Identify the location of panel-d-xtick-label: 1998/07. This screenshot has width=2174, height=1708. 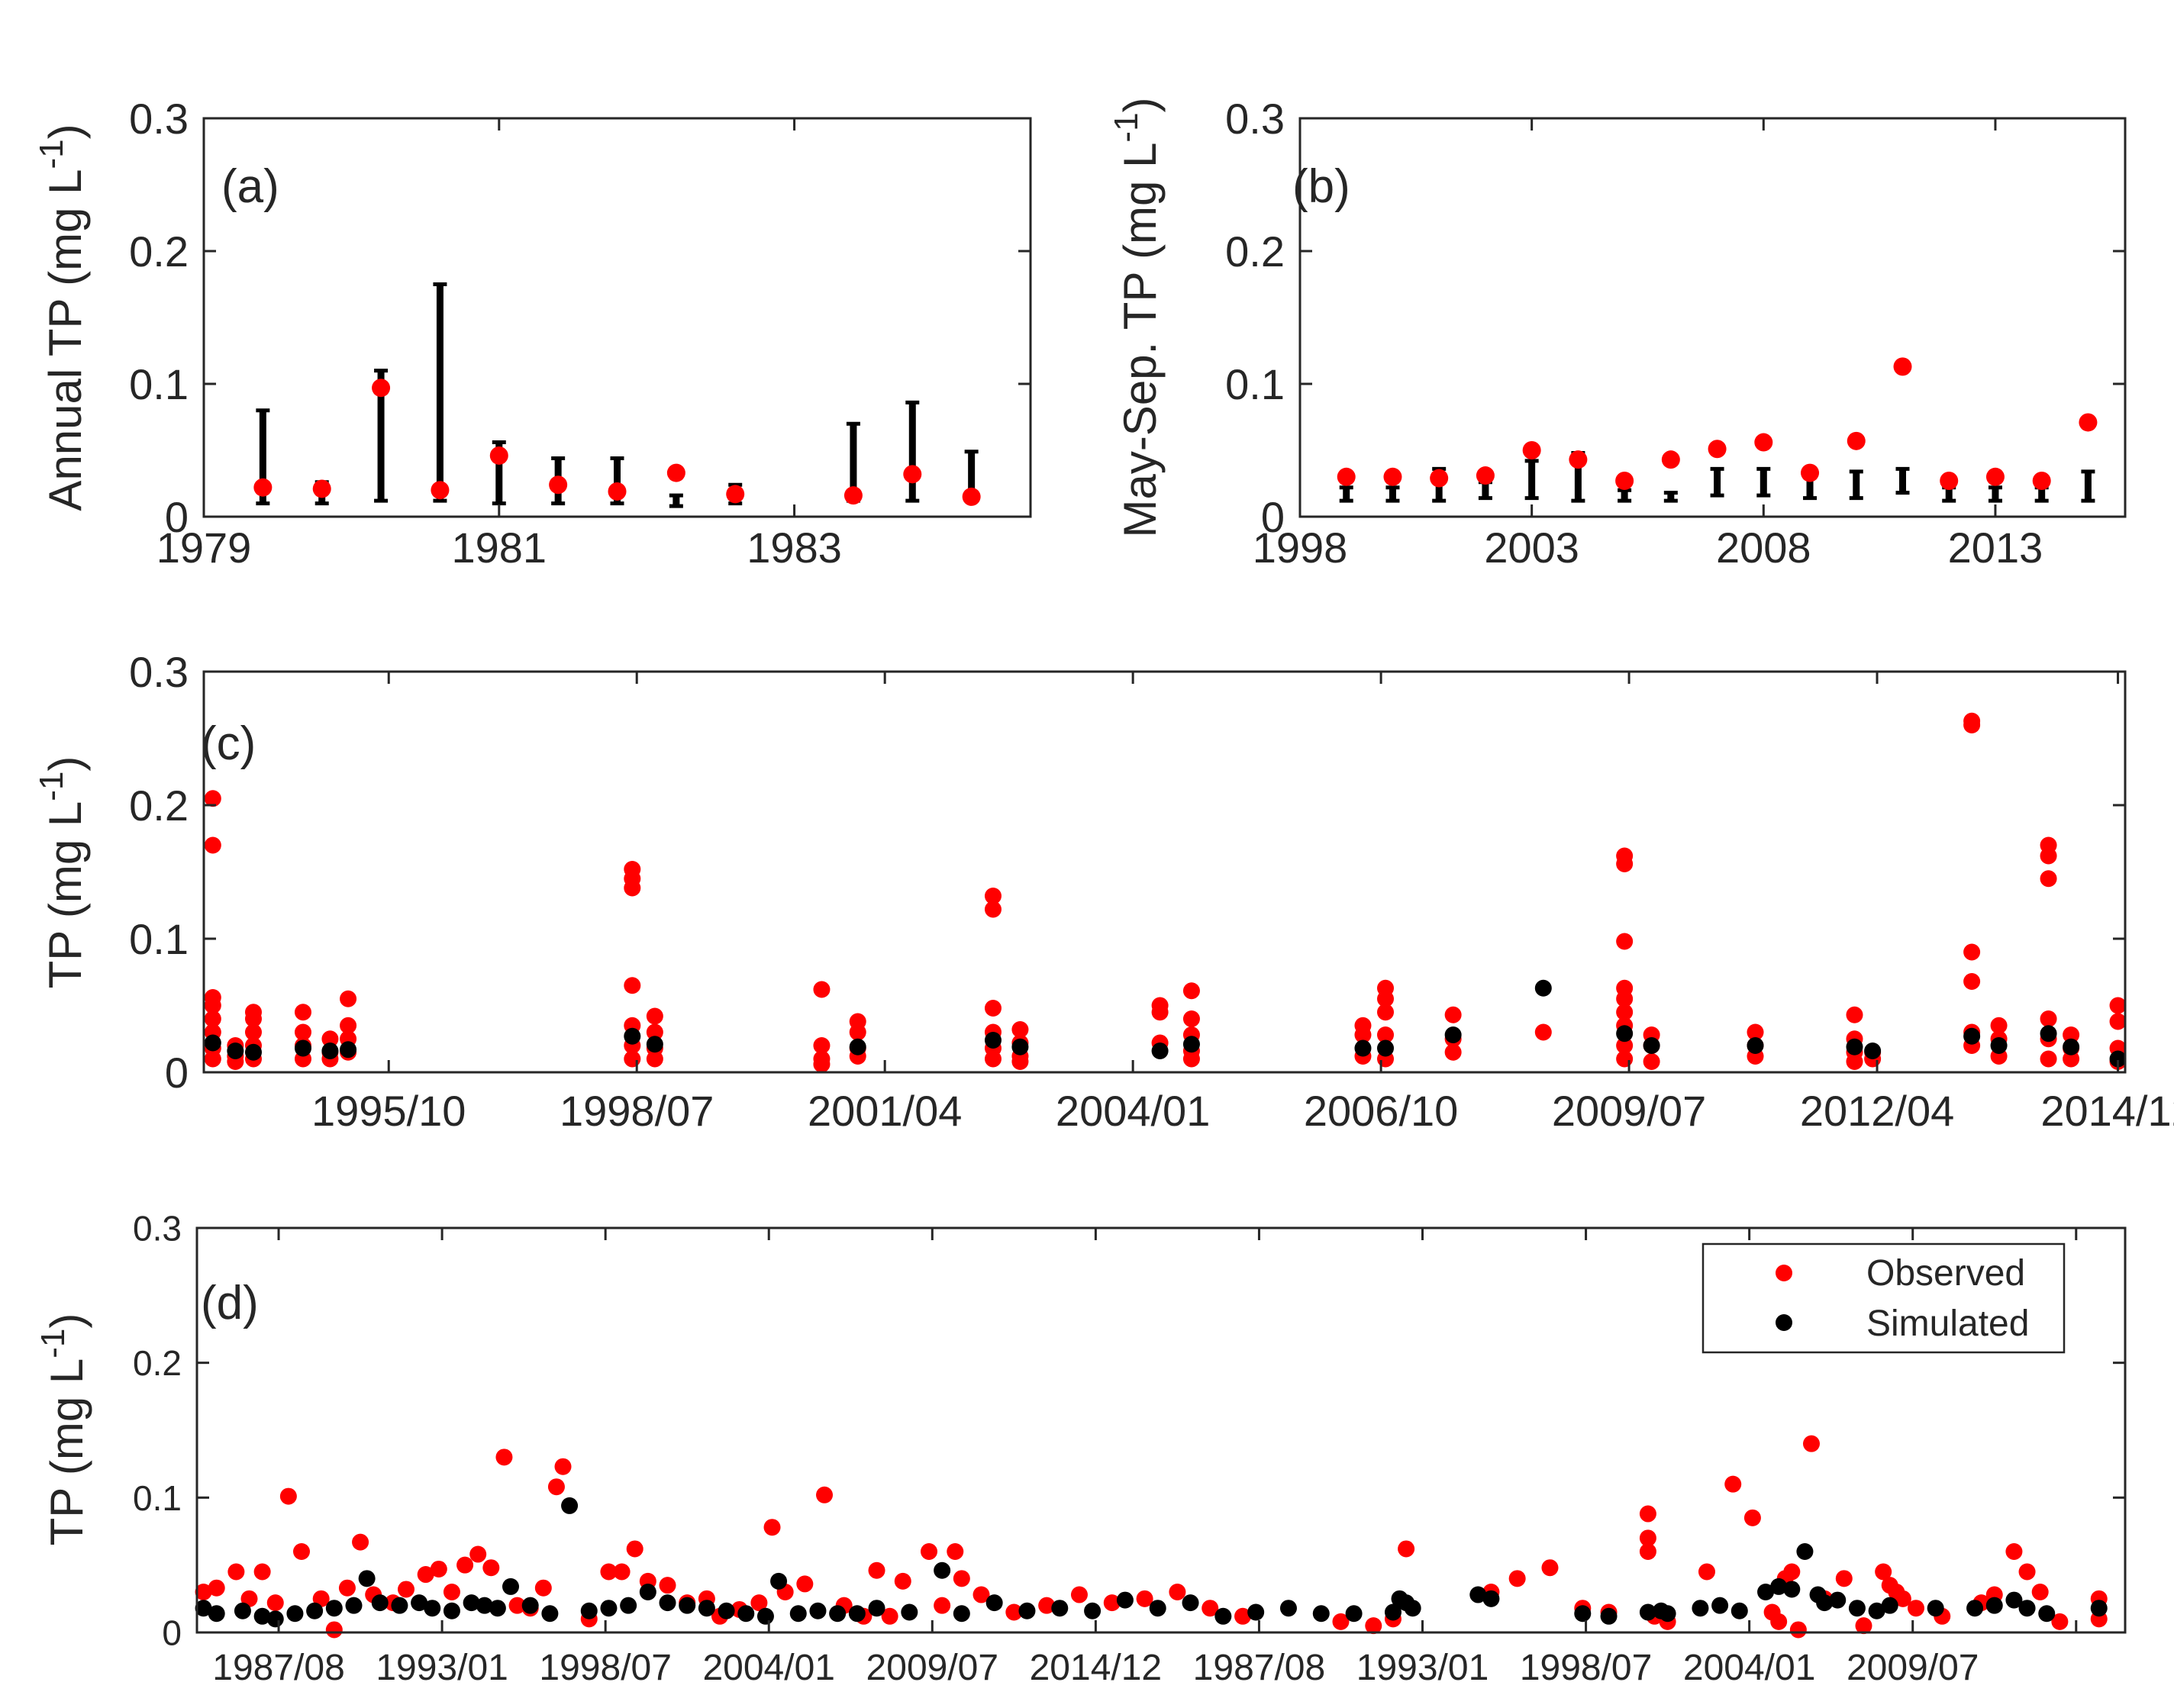
(1587, 1668).